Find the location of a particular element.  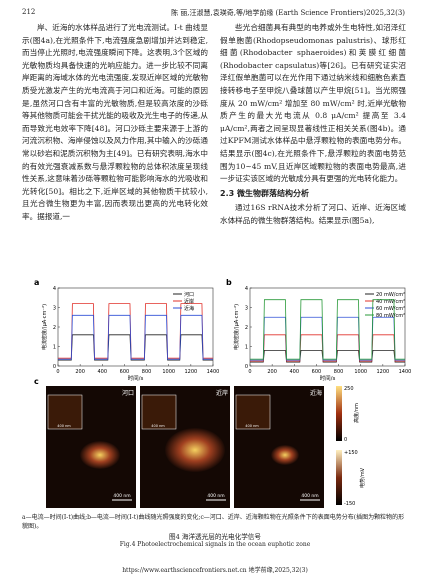

colorbar-min: -150 is located at coordinates (349, 504).